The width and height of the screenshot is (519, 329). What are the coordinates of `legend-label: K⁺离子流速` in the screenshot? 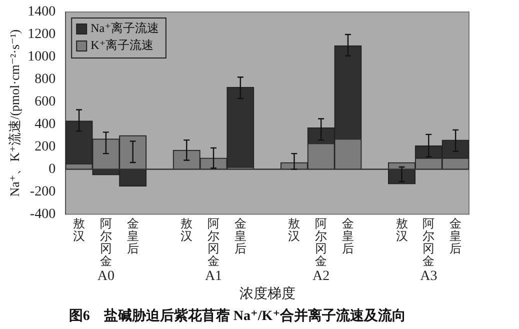 It's located at (122, 45).